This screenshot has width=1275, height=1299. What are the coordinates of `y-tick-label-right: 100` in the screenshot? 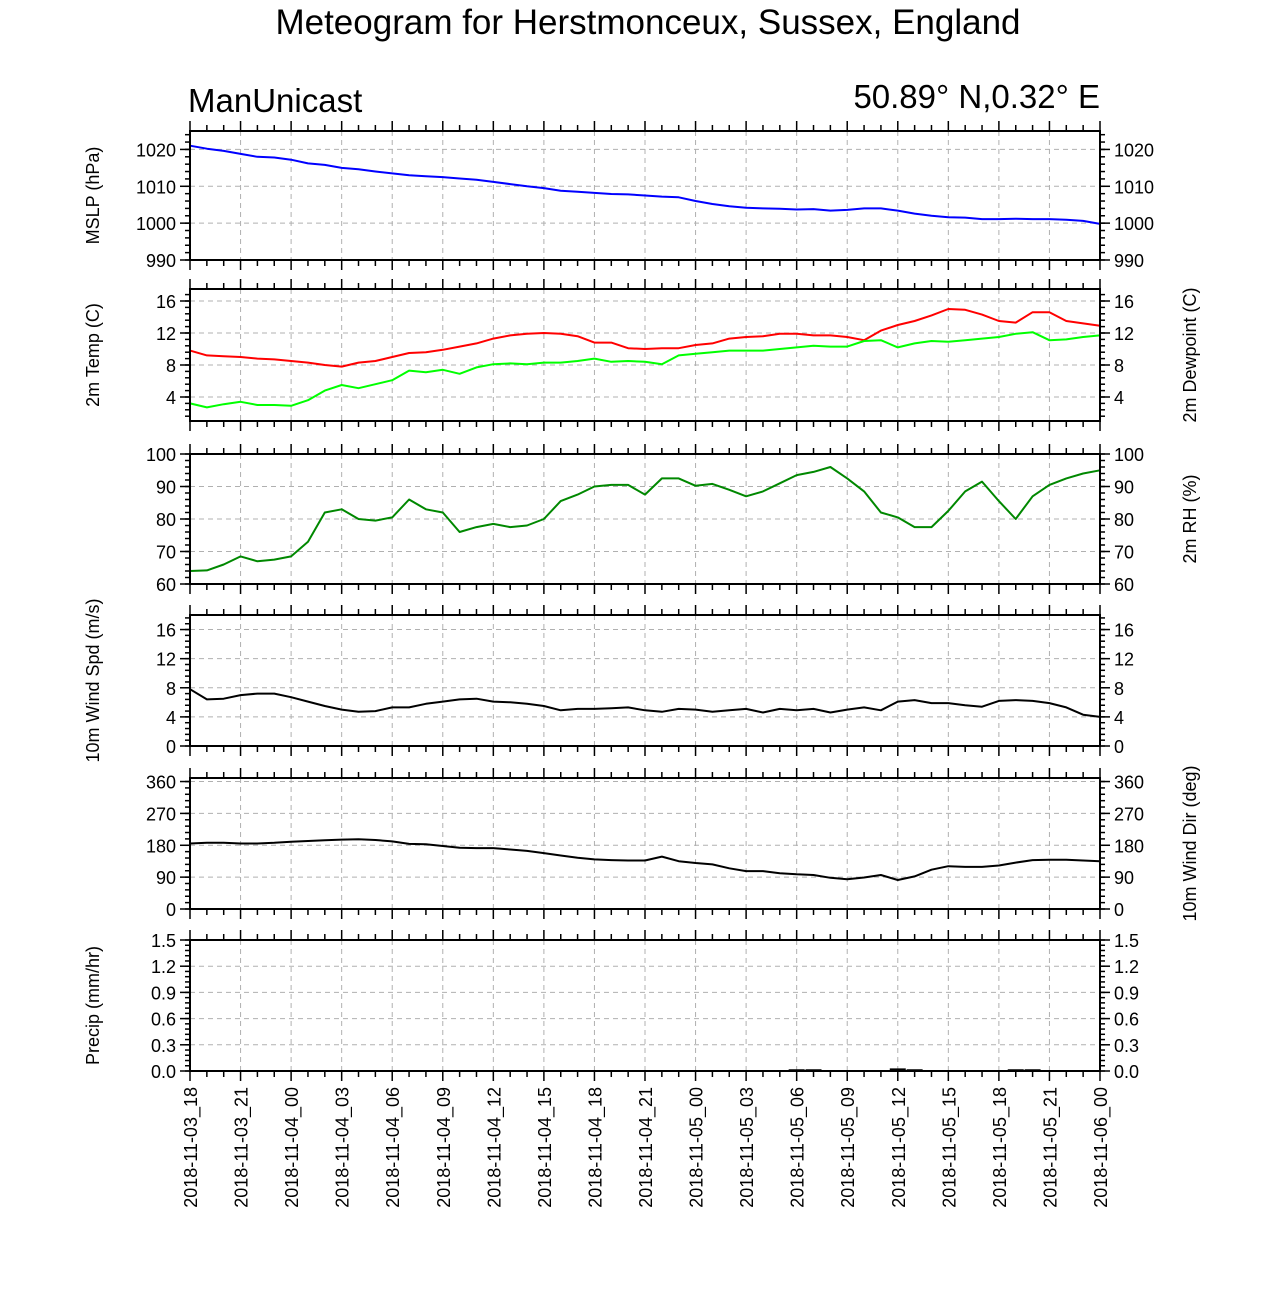 It's located at (1129, 455).